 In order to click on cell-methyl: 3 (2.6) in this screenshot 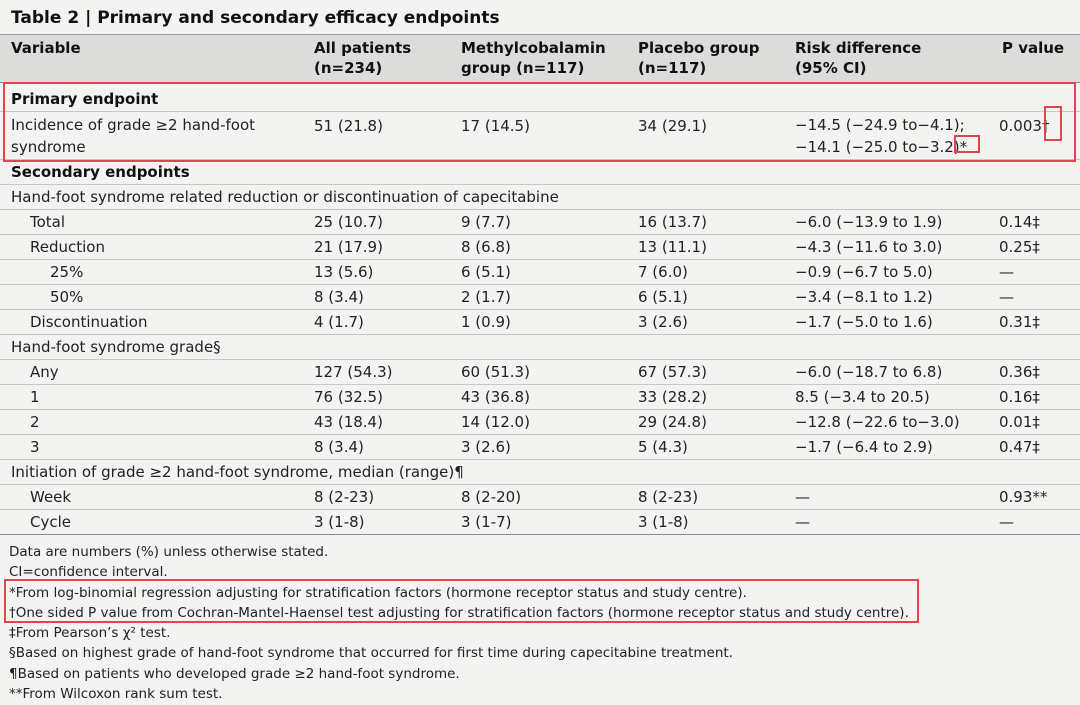, I will do `click(486, 447)`.